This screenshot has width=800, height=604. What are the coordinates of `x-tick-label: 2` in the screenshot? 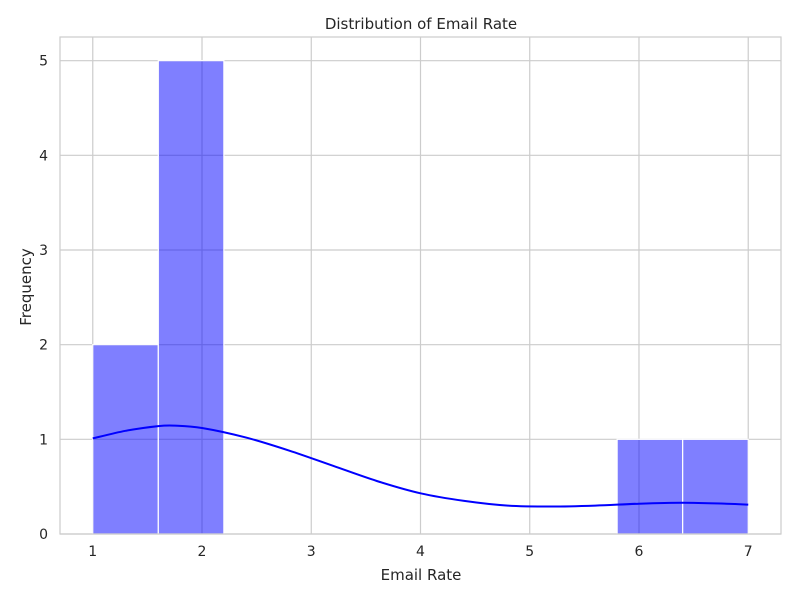 It's located at (202, 552).